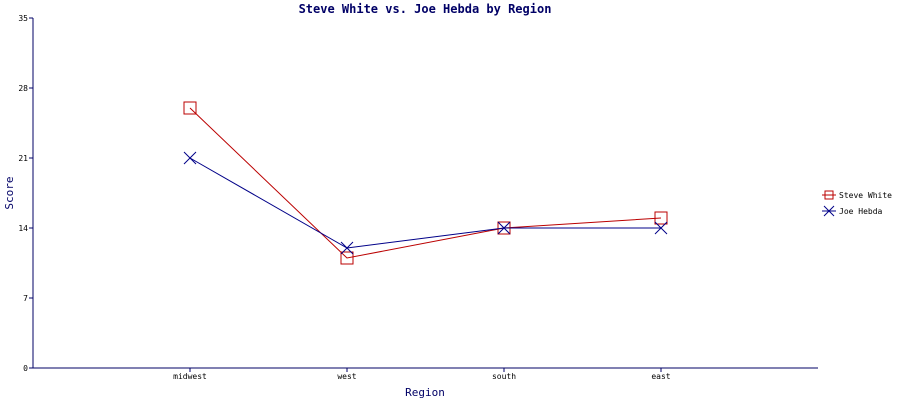  Describe the element at coordinates (23, 18) in the screenshot. I see `y-tick-label: 35` at that location.